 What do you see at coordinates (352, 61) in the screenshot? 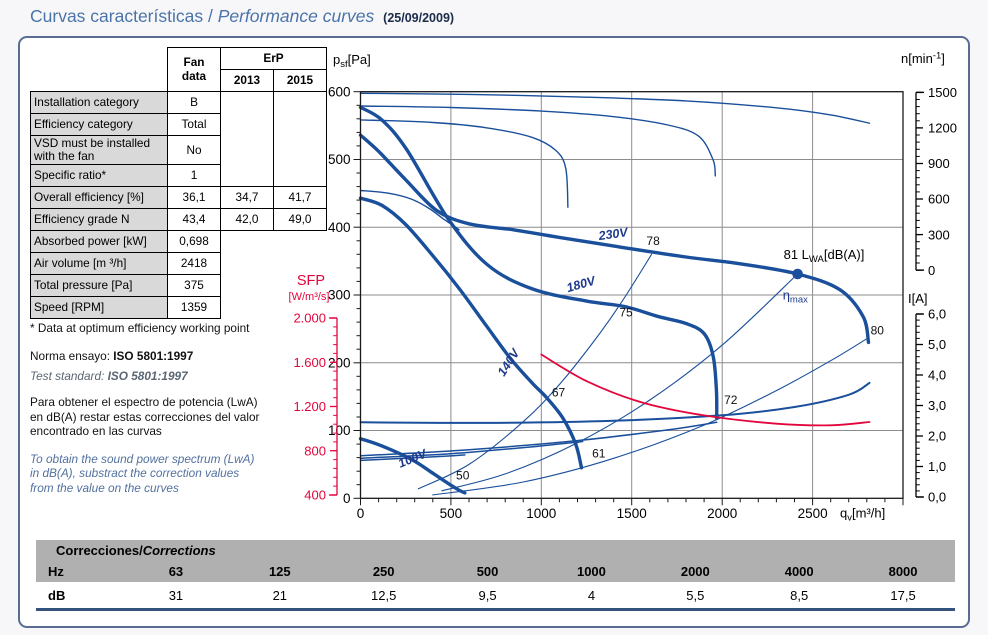
I see `svg-text: psf[Pa]` at bounding box center [352, 61].